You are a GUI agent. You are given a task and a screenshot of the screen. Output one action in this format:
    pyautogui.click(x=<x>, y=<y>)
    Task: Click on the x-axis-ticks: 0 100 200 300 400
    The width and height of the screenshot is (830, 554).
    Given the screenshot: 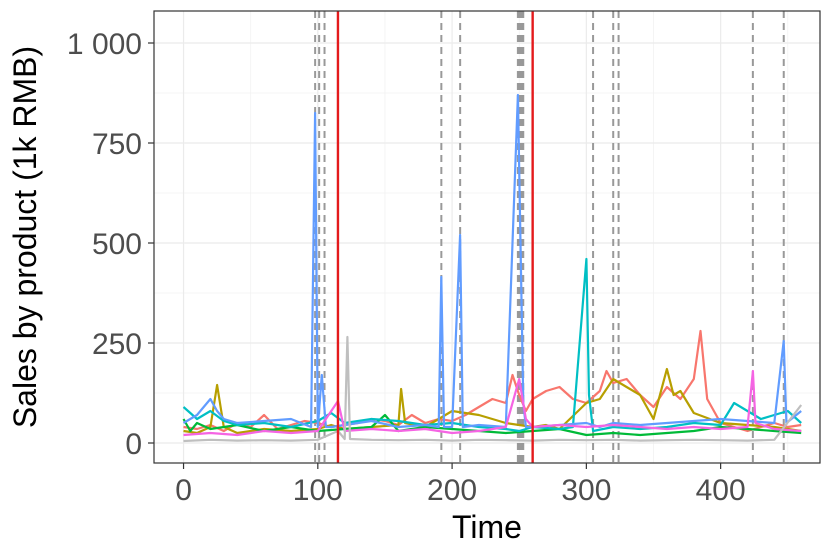 What is the action you would take?
    pyautogui.click(x=460, y=485)
    